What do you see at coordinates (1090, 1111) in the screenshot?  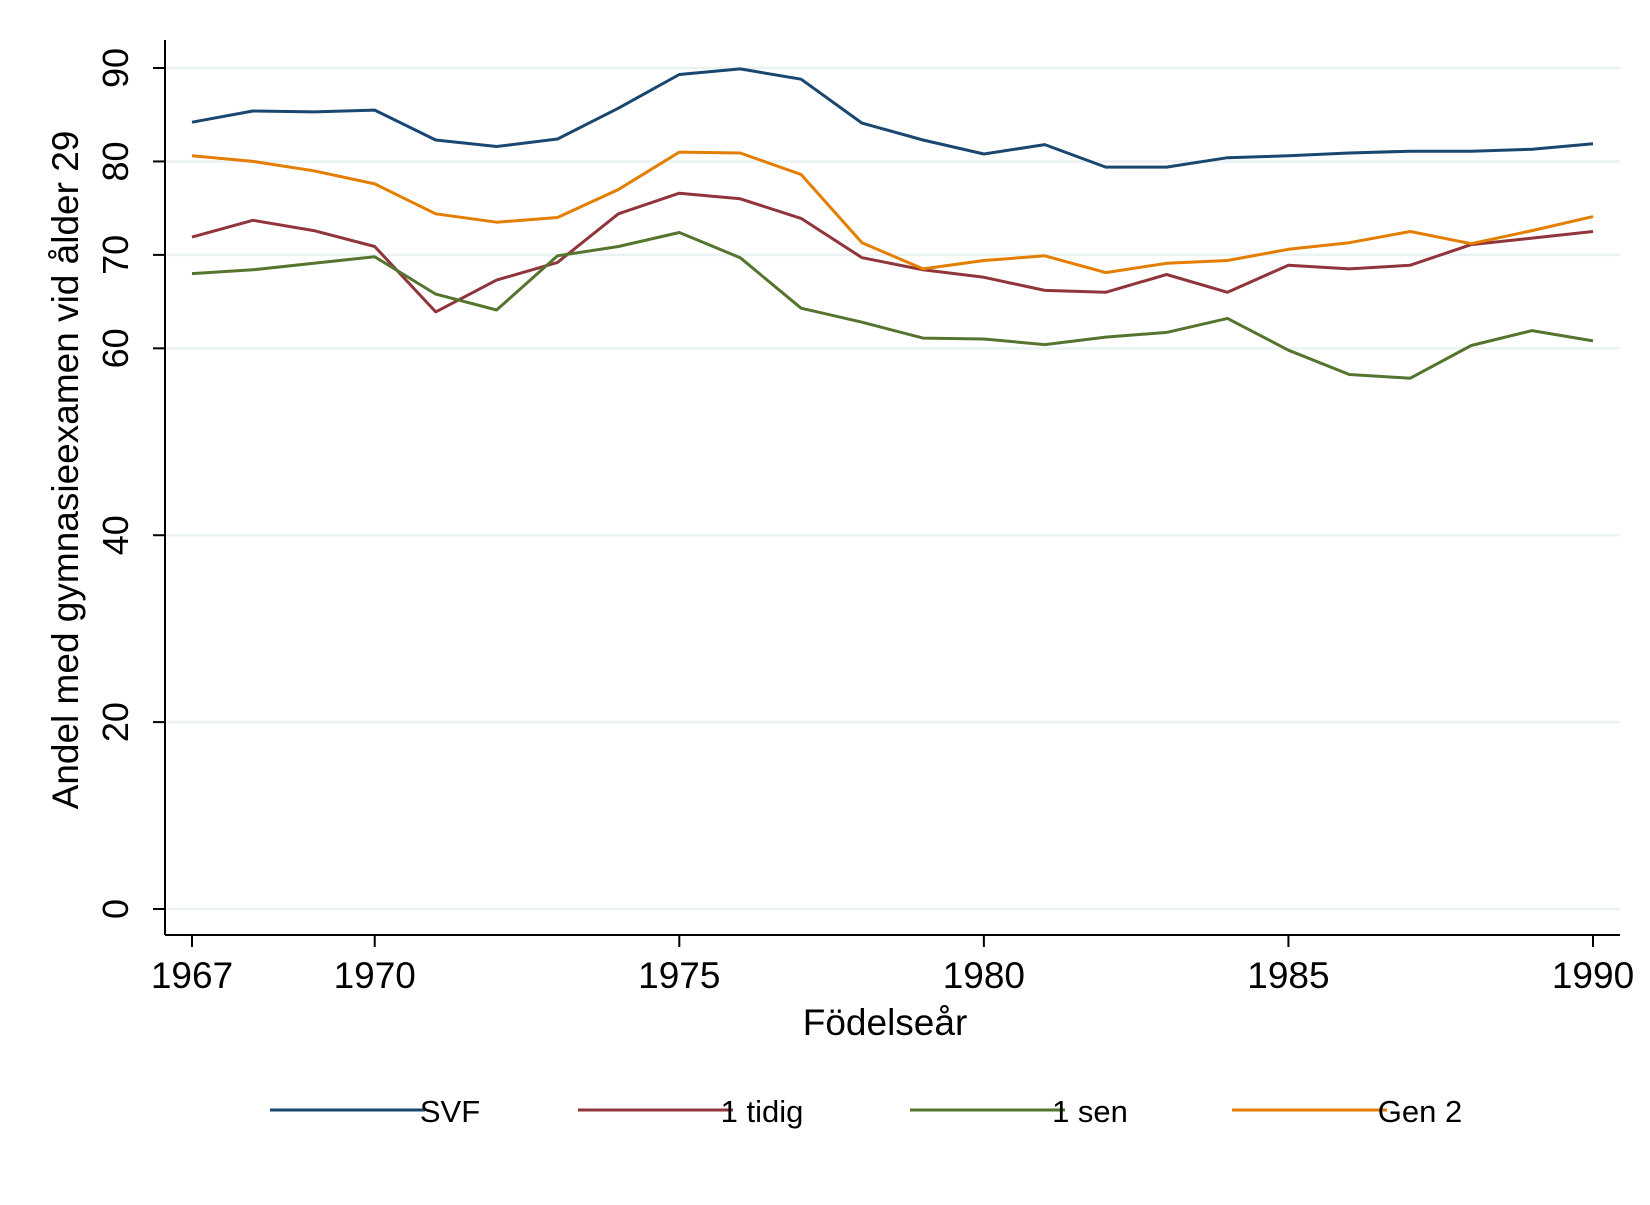 I see `legend-label: 1 sen` at bounding box center [1090, 1111].